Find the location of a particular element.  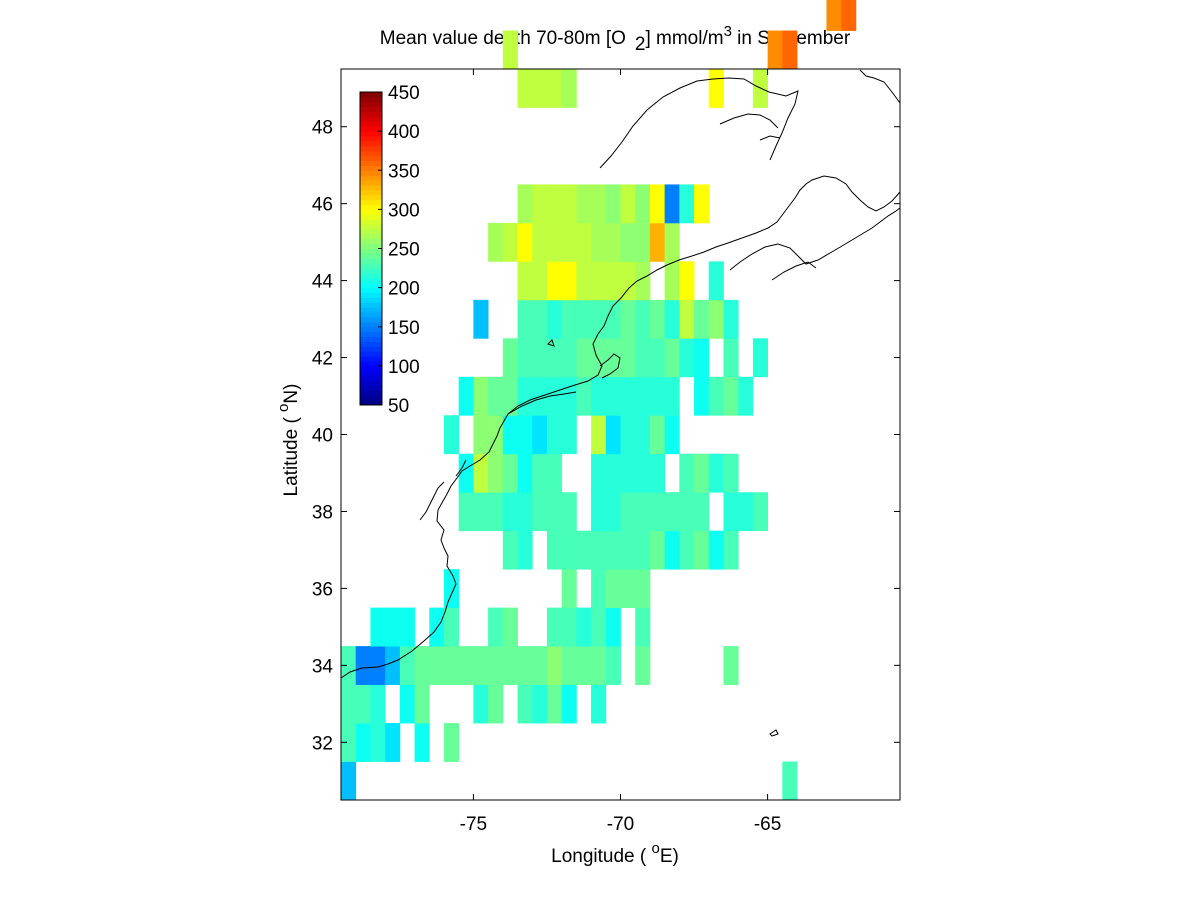

title-middle: ] mmol/m is located at coordinates (684, 38).